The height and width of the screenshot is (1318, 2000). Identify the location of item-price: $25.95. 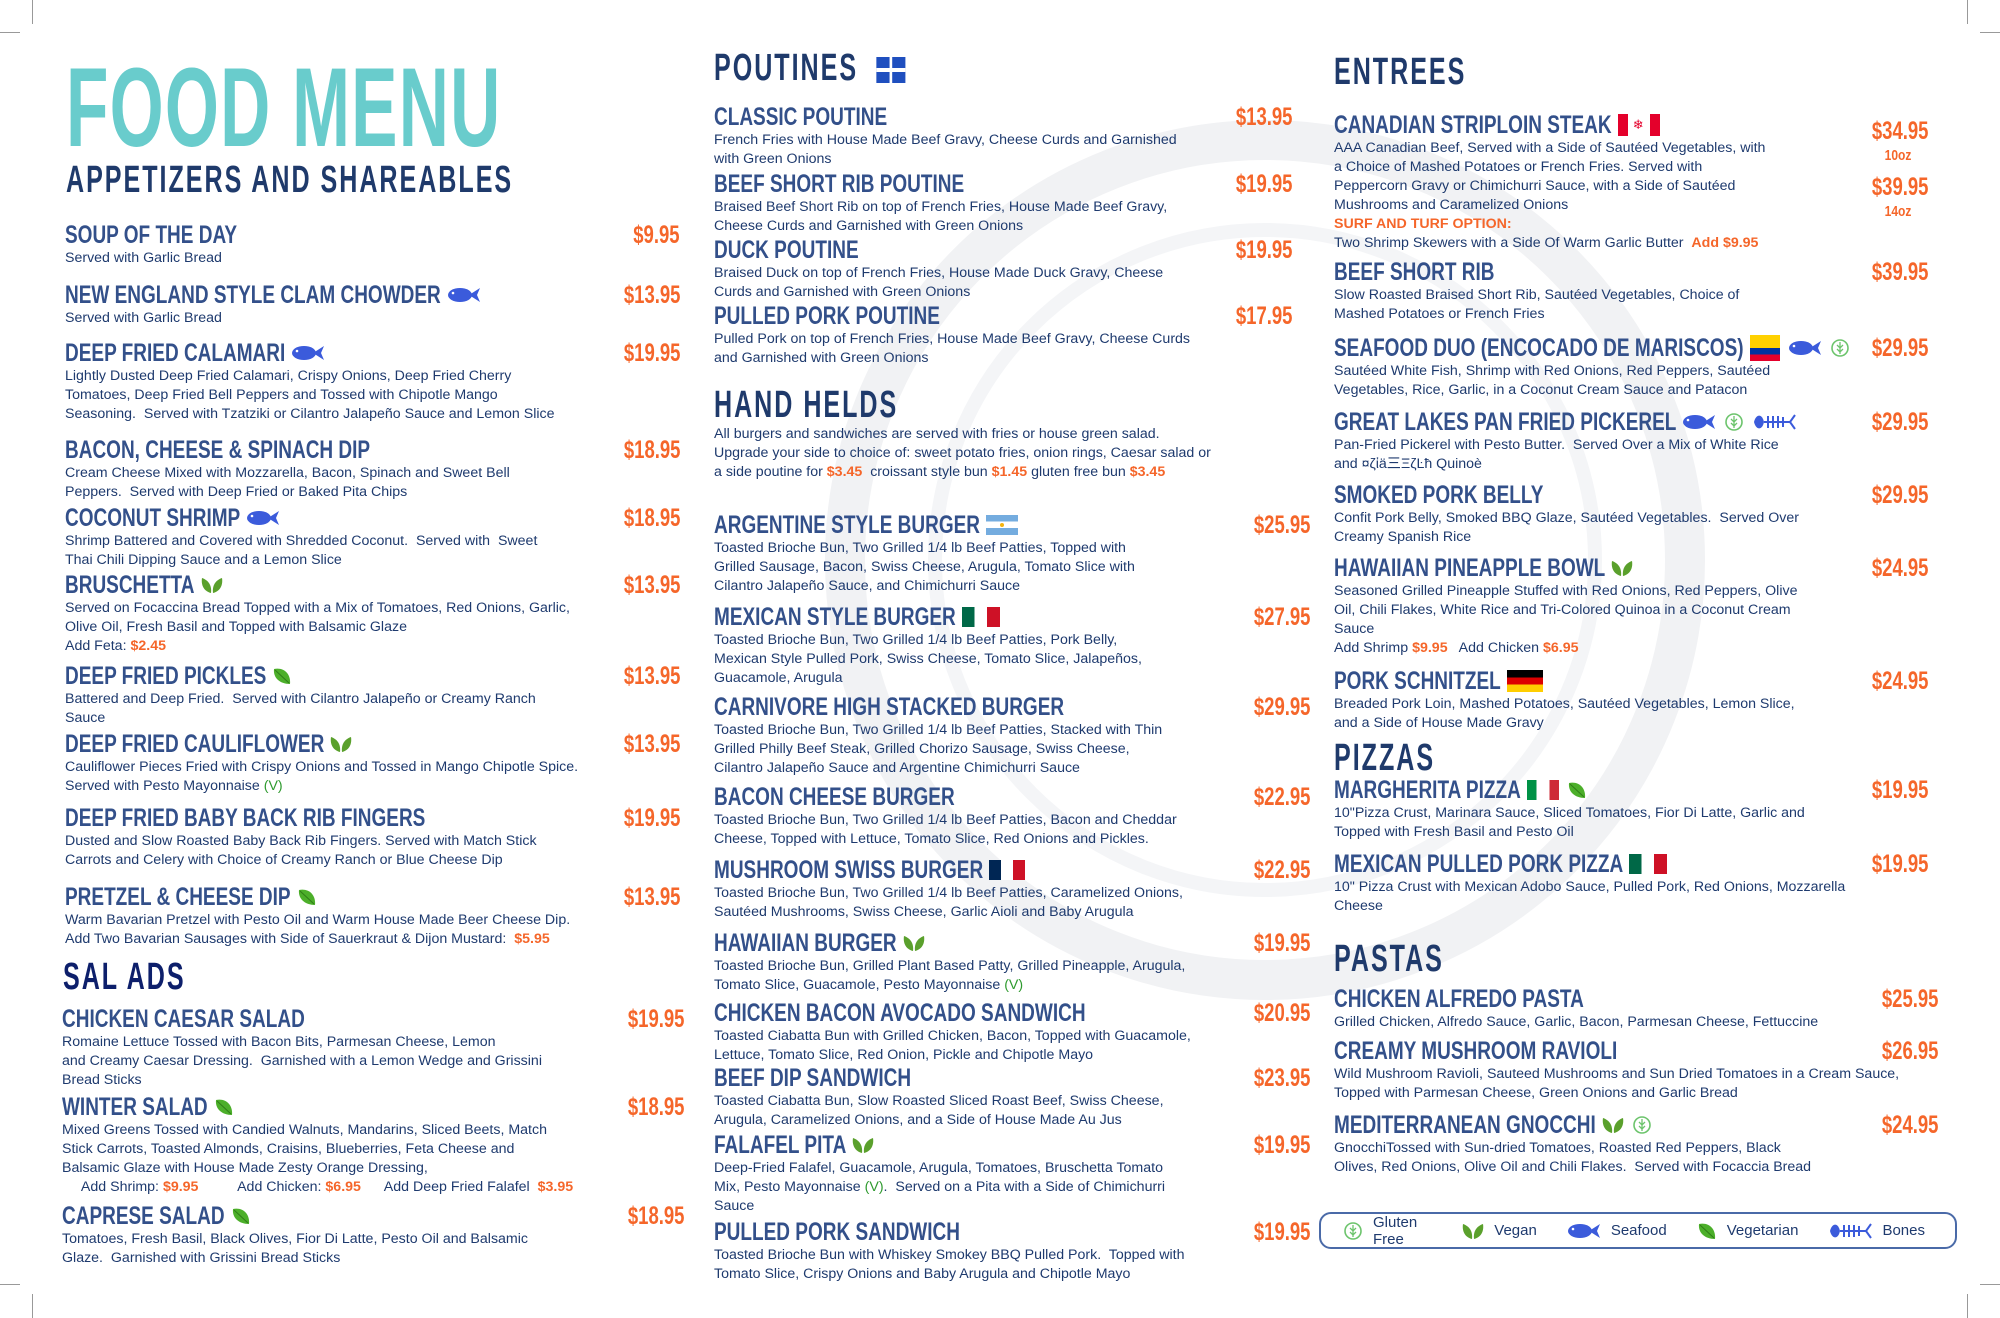
(1909, 999).